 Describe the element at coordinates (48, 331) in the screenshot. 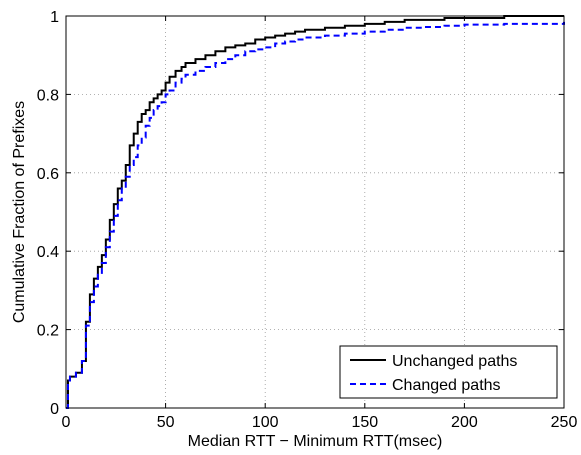

I see `y-tick-label: 0.2` at that location.